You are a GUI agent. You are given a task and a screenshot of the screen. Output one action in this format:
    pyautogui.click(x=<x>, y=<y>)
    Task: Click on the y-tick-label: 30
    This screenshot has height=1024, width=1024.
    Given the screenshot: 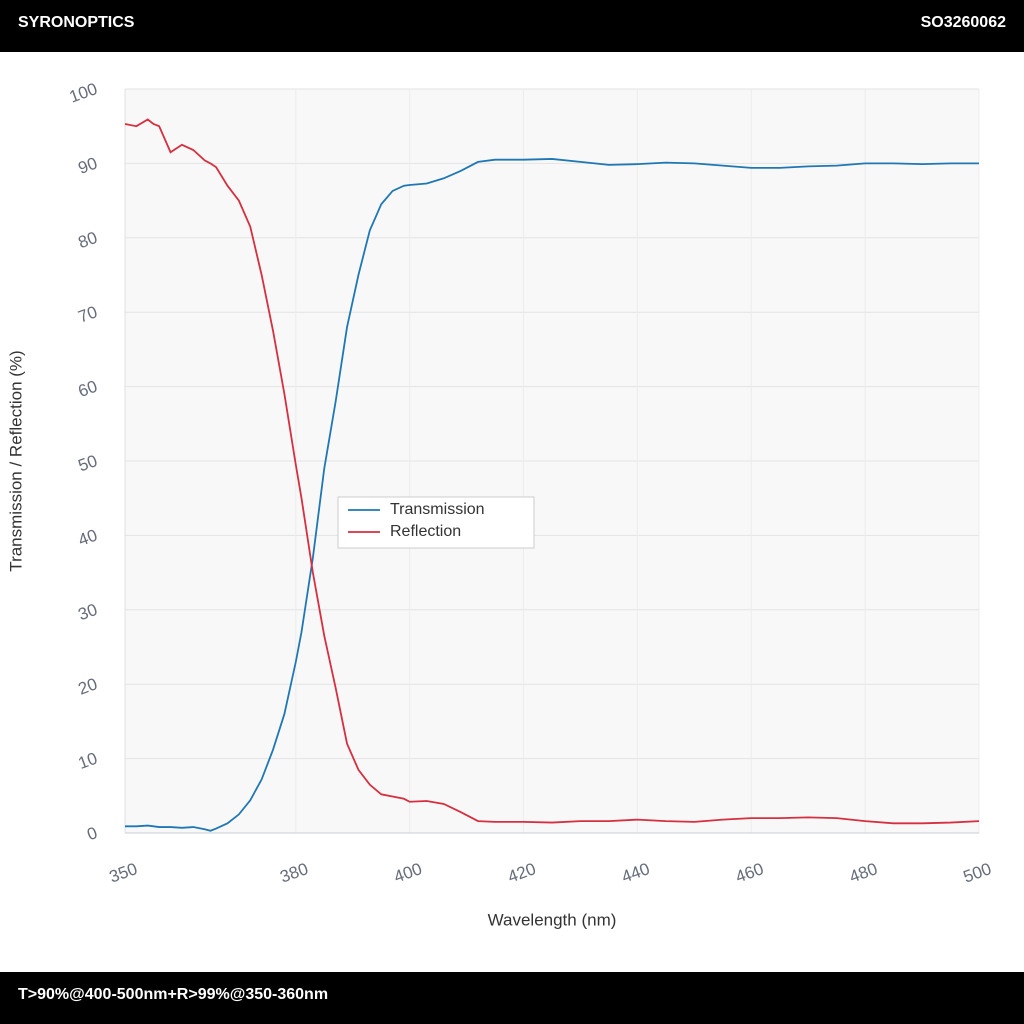 What is the action you would take?
    pyautogui.click(x=88, y=612)
    